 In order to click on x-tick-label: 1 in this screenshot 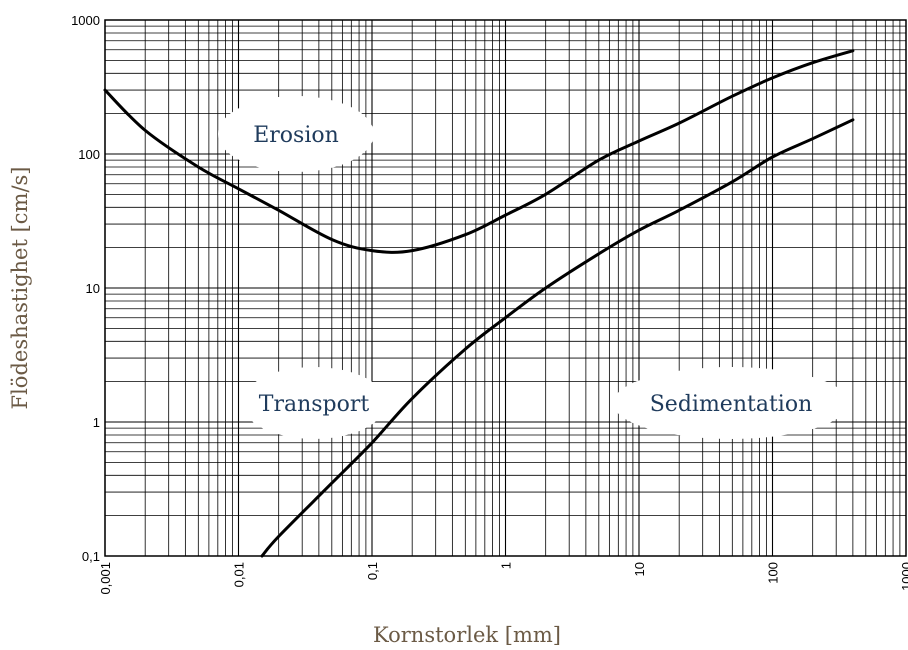, I will do `click(506, 565)`.